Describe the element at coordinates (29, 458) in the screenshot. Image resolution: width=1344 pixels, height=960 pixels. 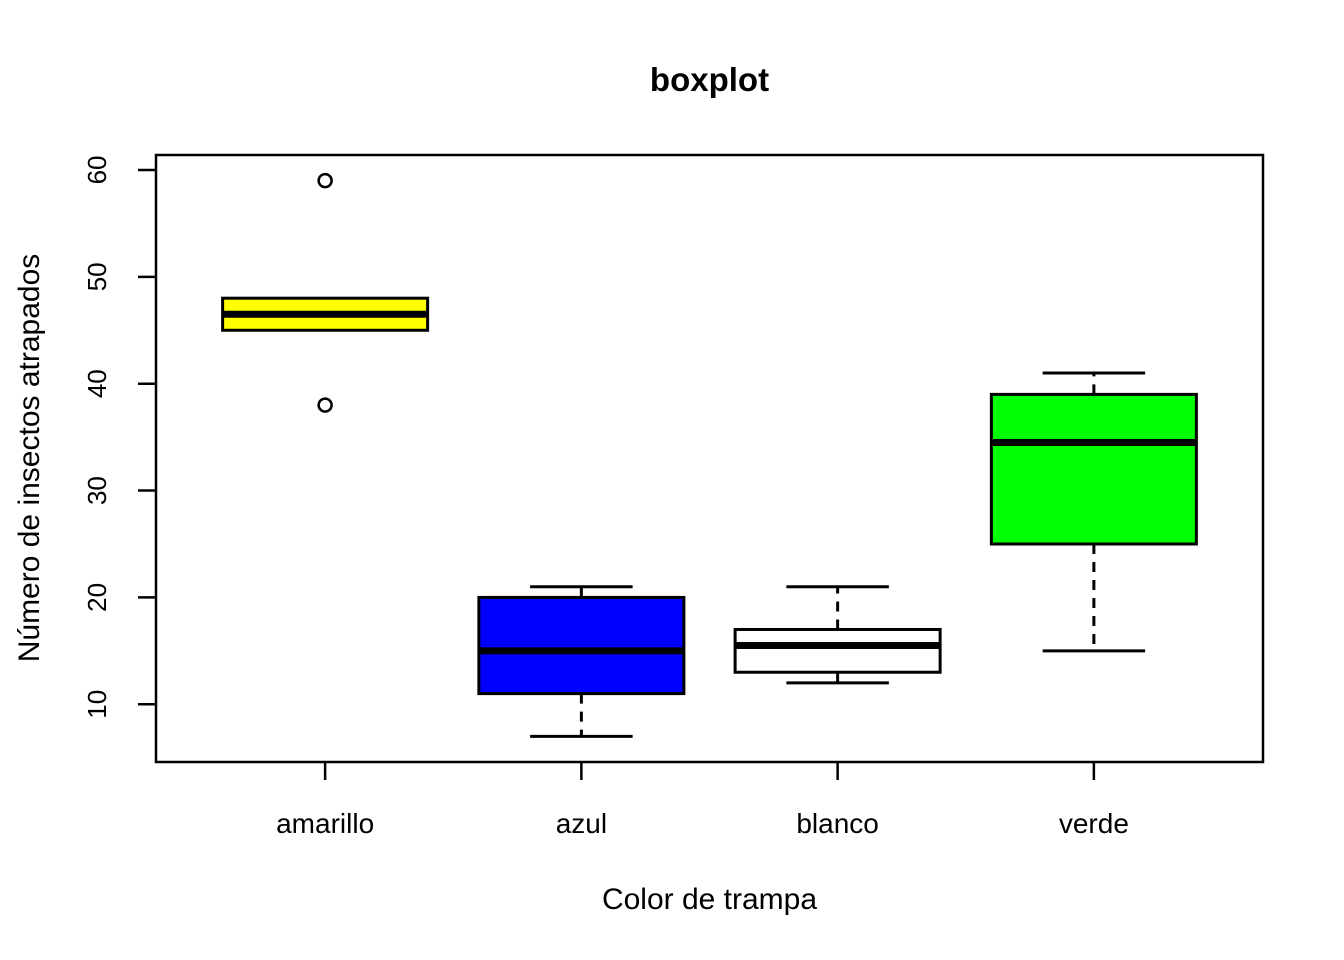
I see `y-axis-title: Número de insectos atrapados` at that location.